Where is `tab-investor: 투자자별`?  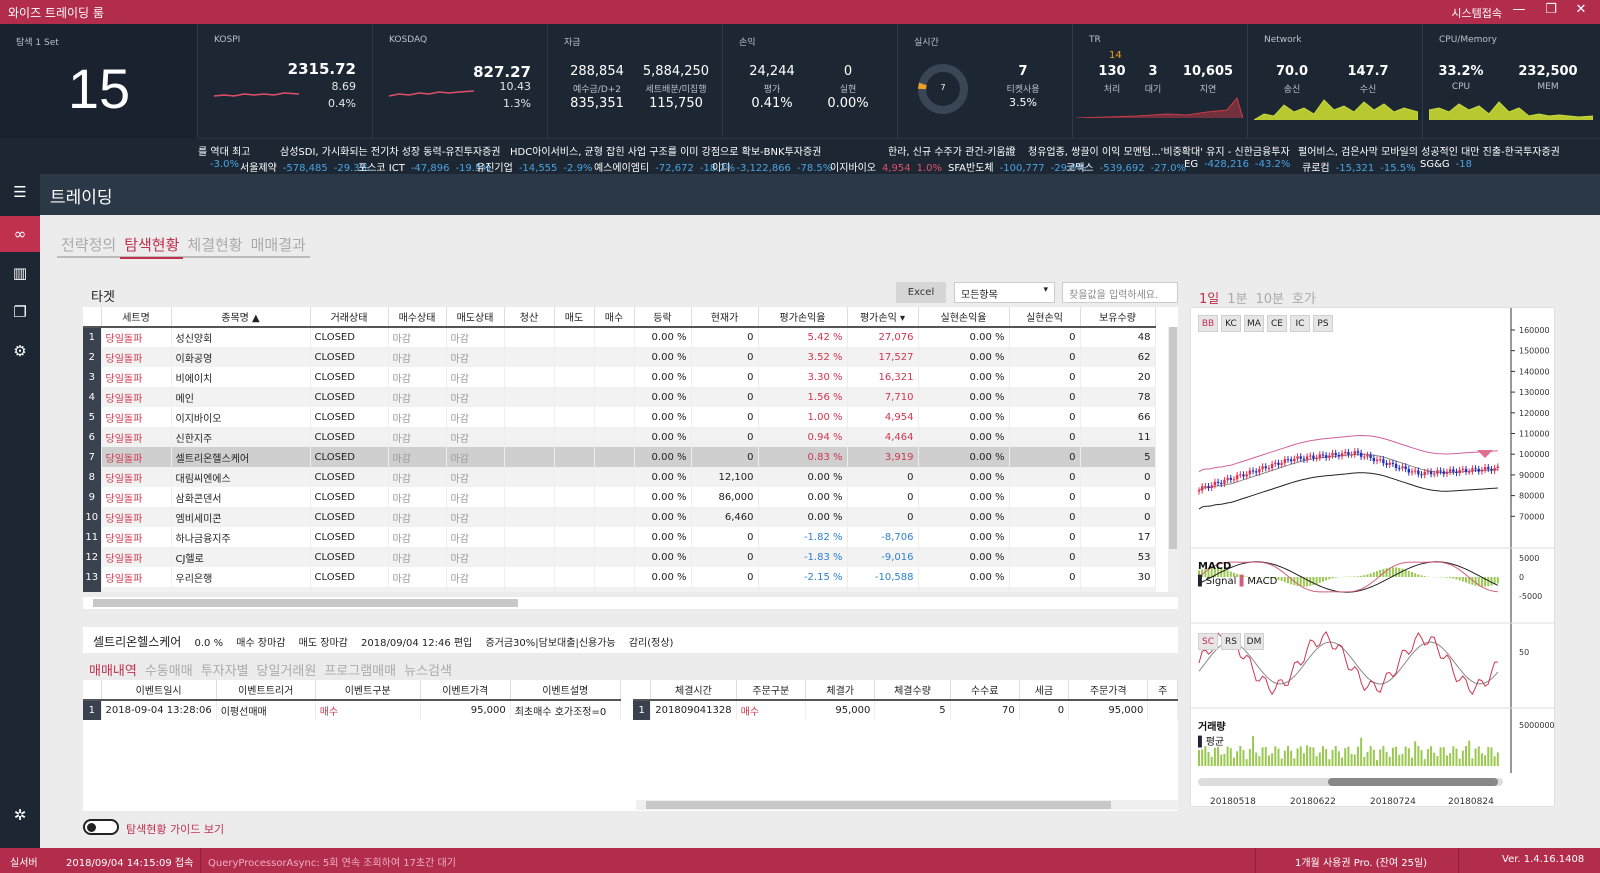
tab-investor: 투자자별 is located at coordinates (224, 671).